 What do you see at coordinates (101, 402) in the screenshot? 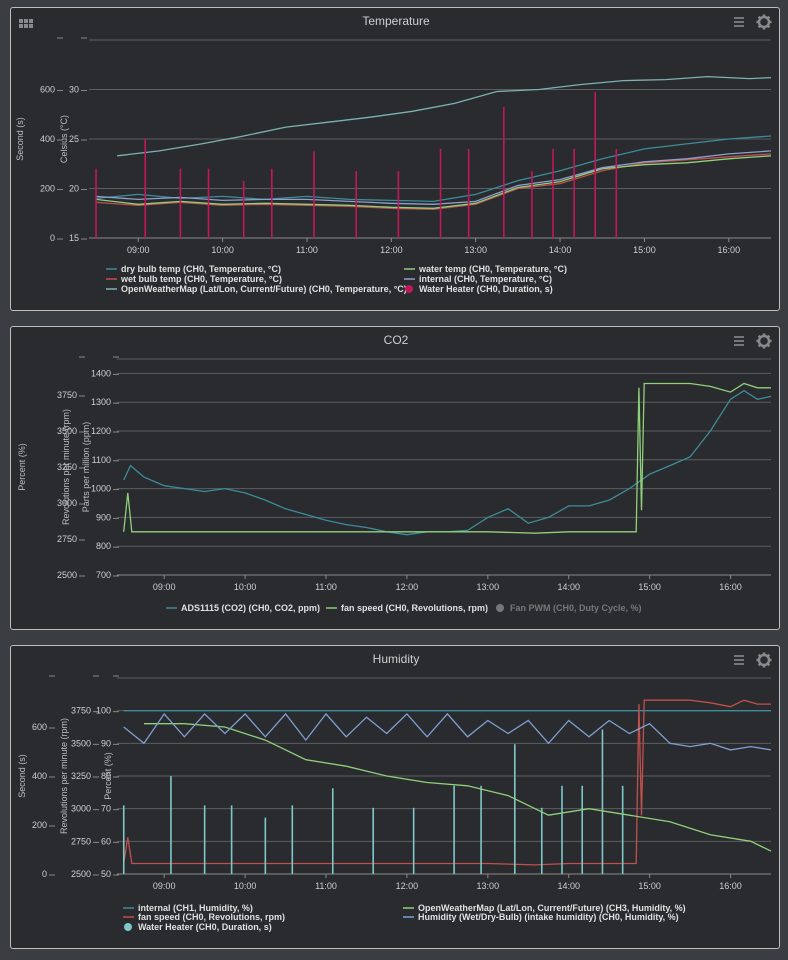
I see `y-tick-label: 1300` at bounding box center [101, 402].